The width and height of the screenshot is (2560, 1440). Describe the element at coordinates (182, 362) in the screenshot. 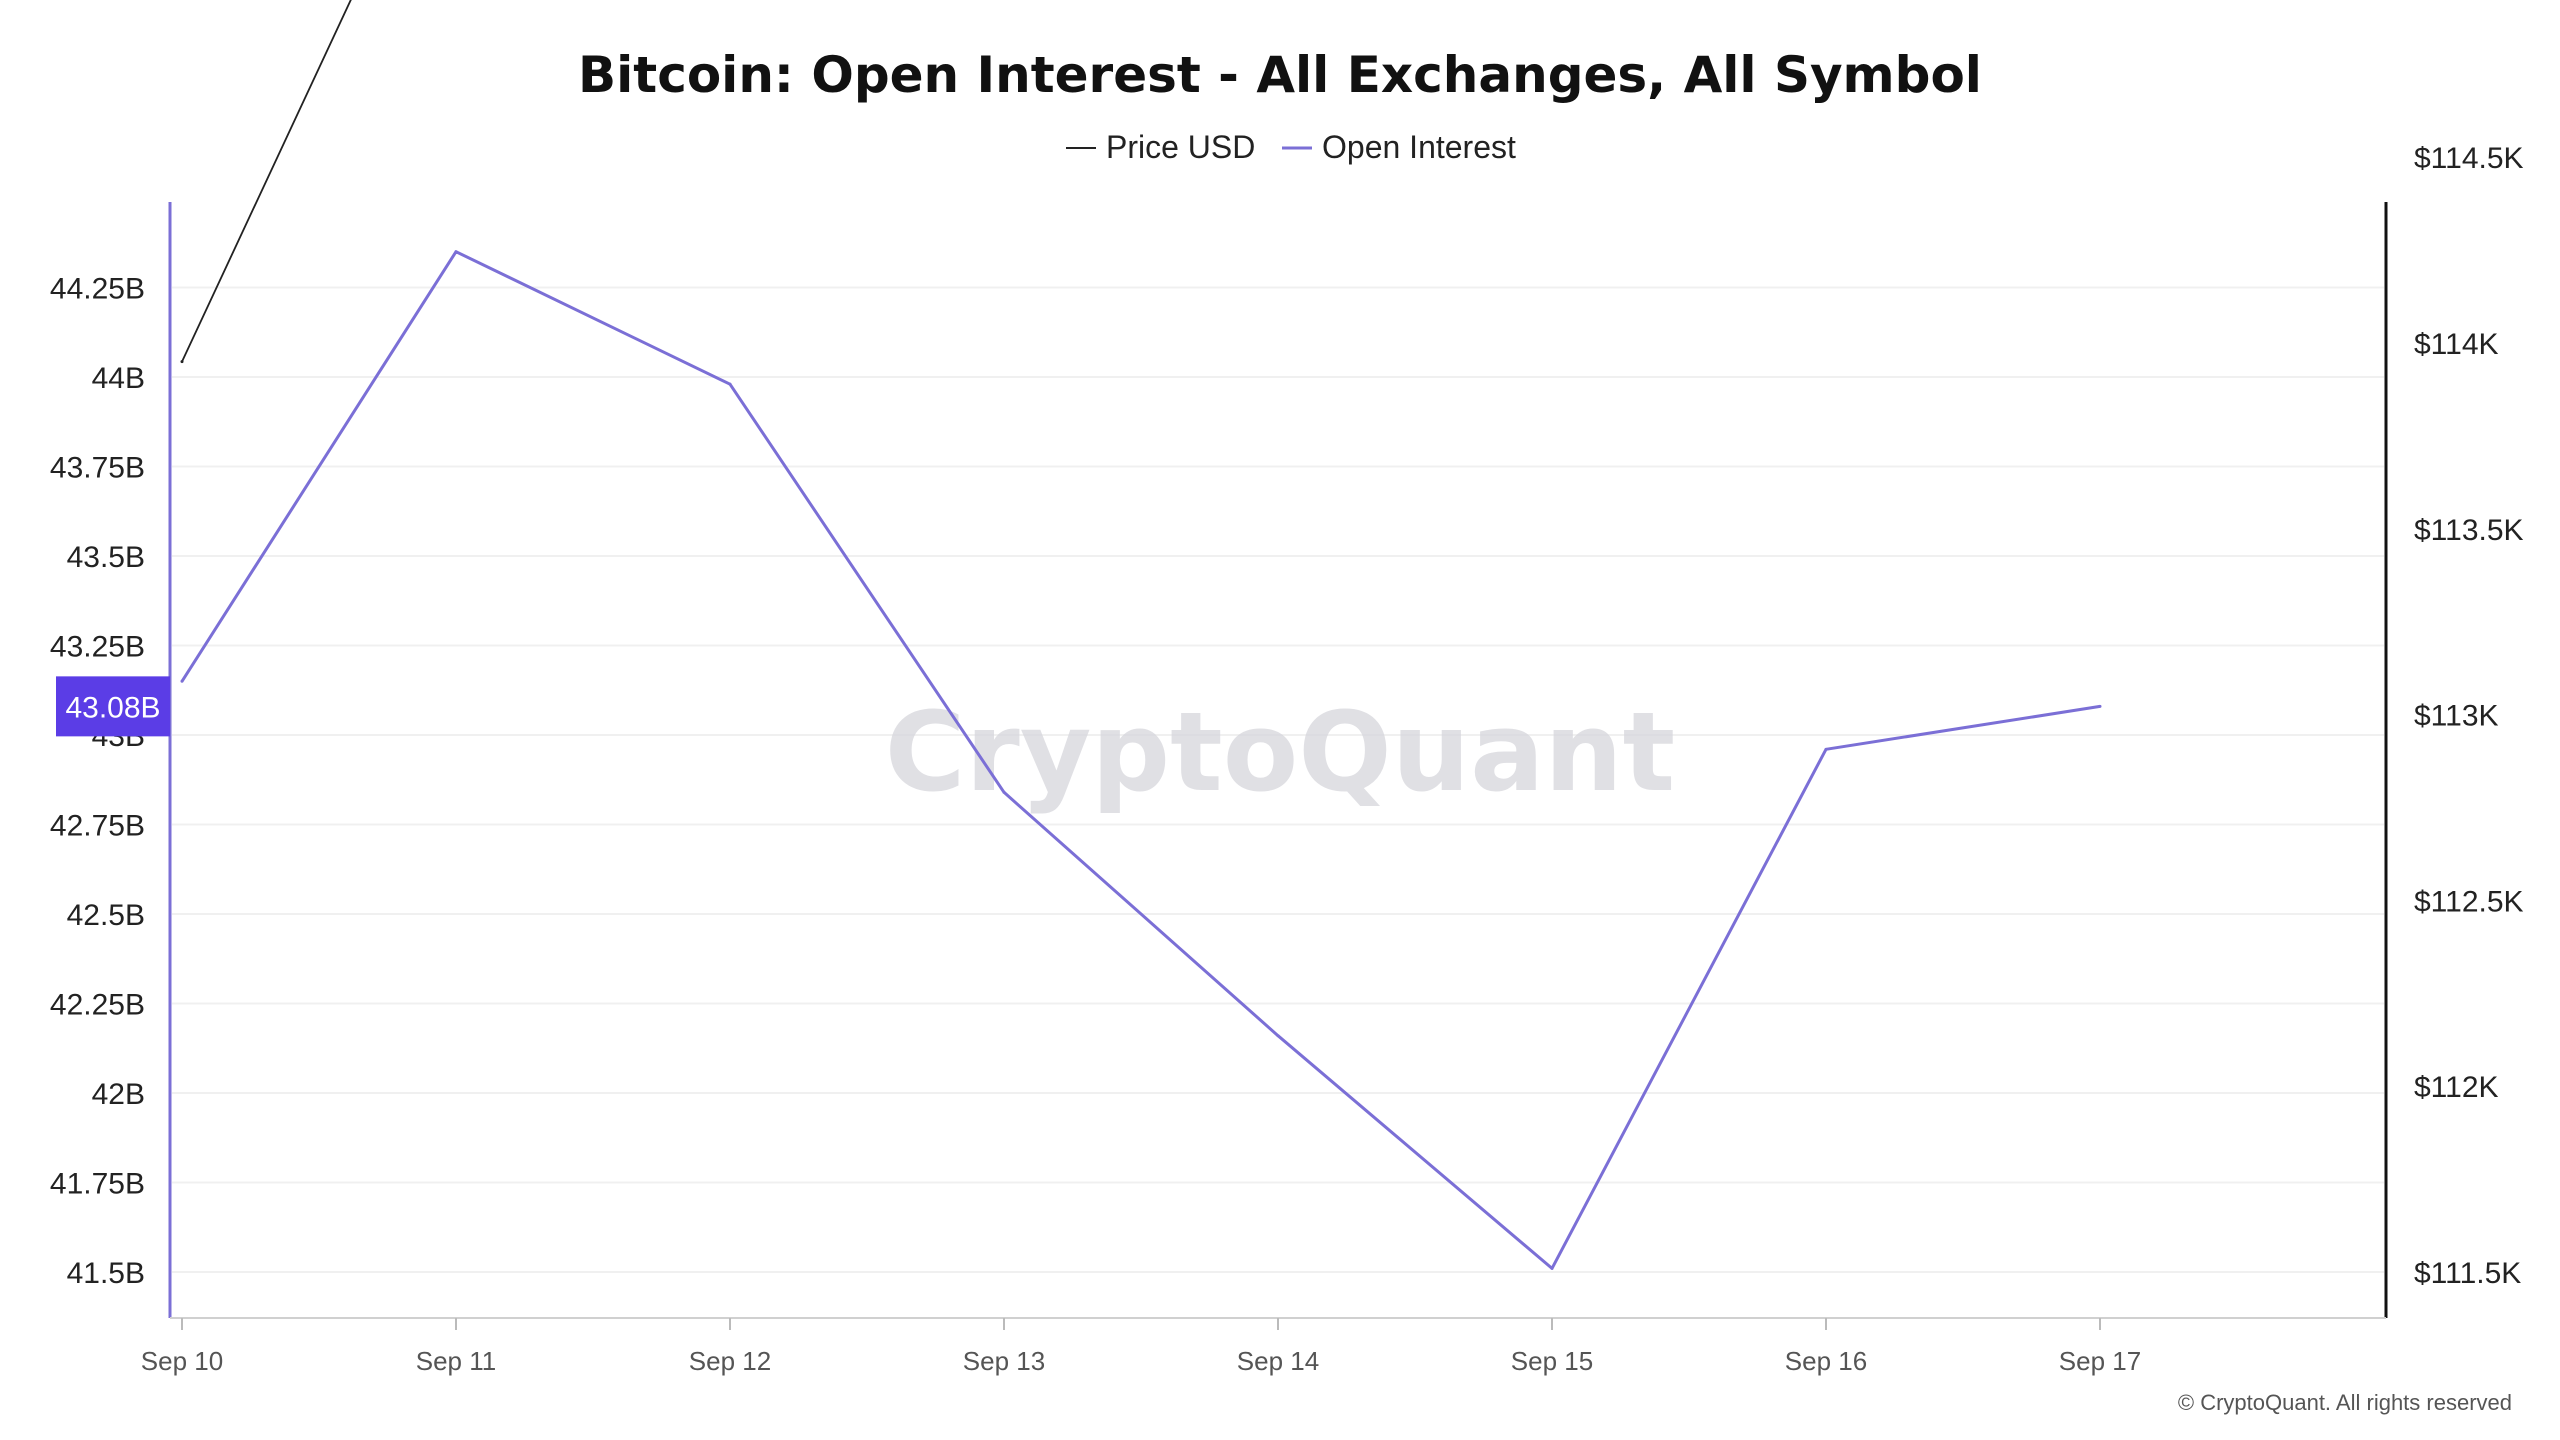

I see `data-point-price-usd` at that location.